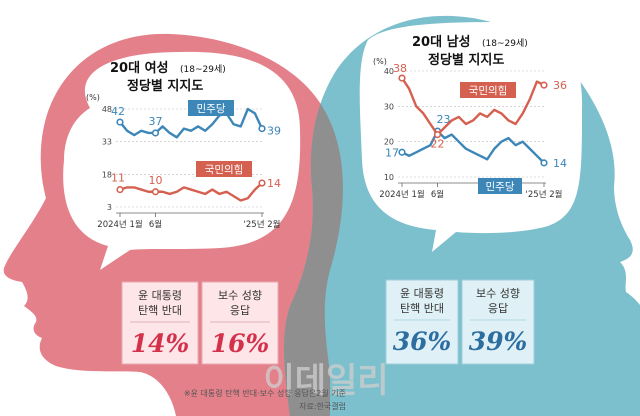  What do you see at coordinates (422, 341) in the screenshot?
I see `male-stat-1-value: 36%` at bounding box center [422, 341].